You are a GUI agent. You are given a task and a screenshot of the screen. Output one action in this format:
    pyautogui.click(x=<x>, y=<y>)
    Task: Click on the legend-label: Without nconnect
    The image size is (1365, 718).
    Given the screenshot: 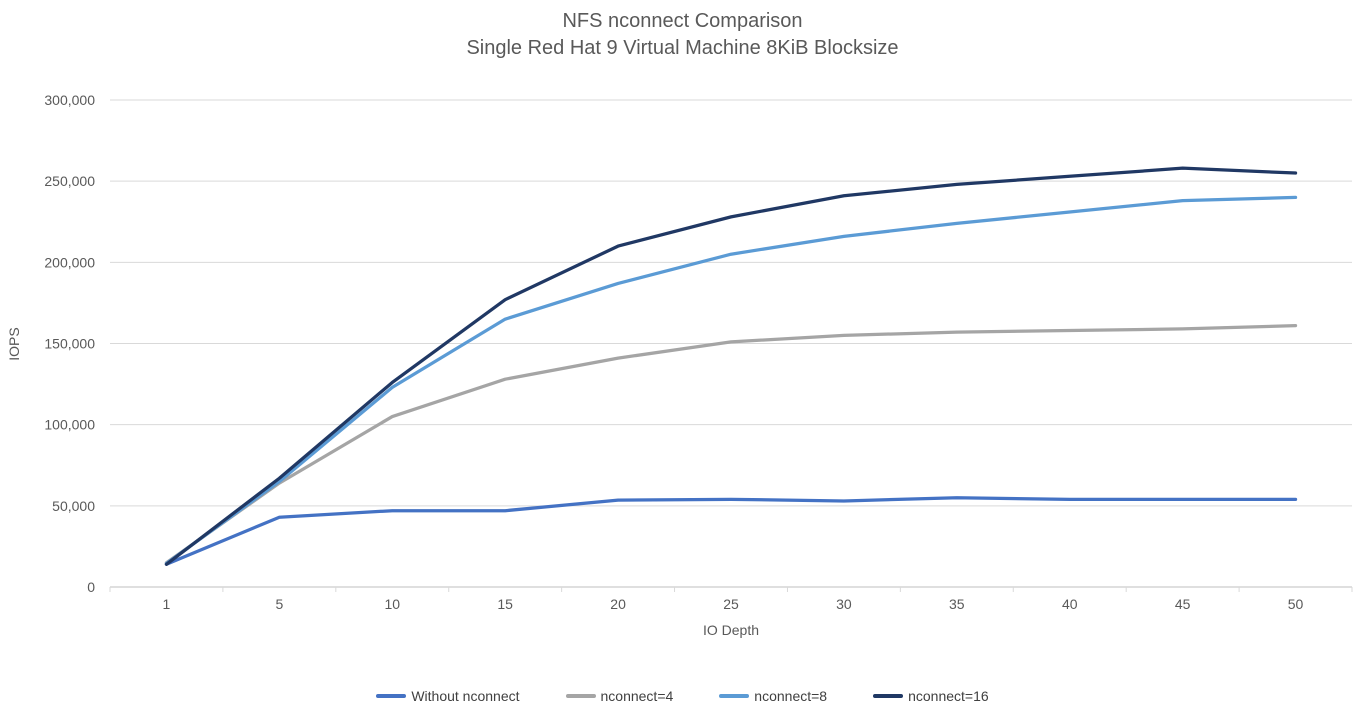 What is the action you would take?
    pyautogui.click(x=465, y=696)
    